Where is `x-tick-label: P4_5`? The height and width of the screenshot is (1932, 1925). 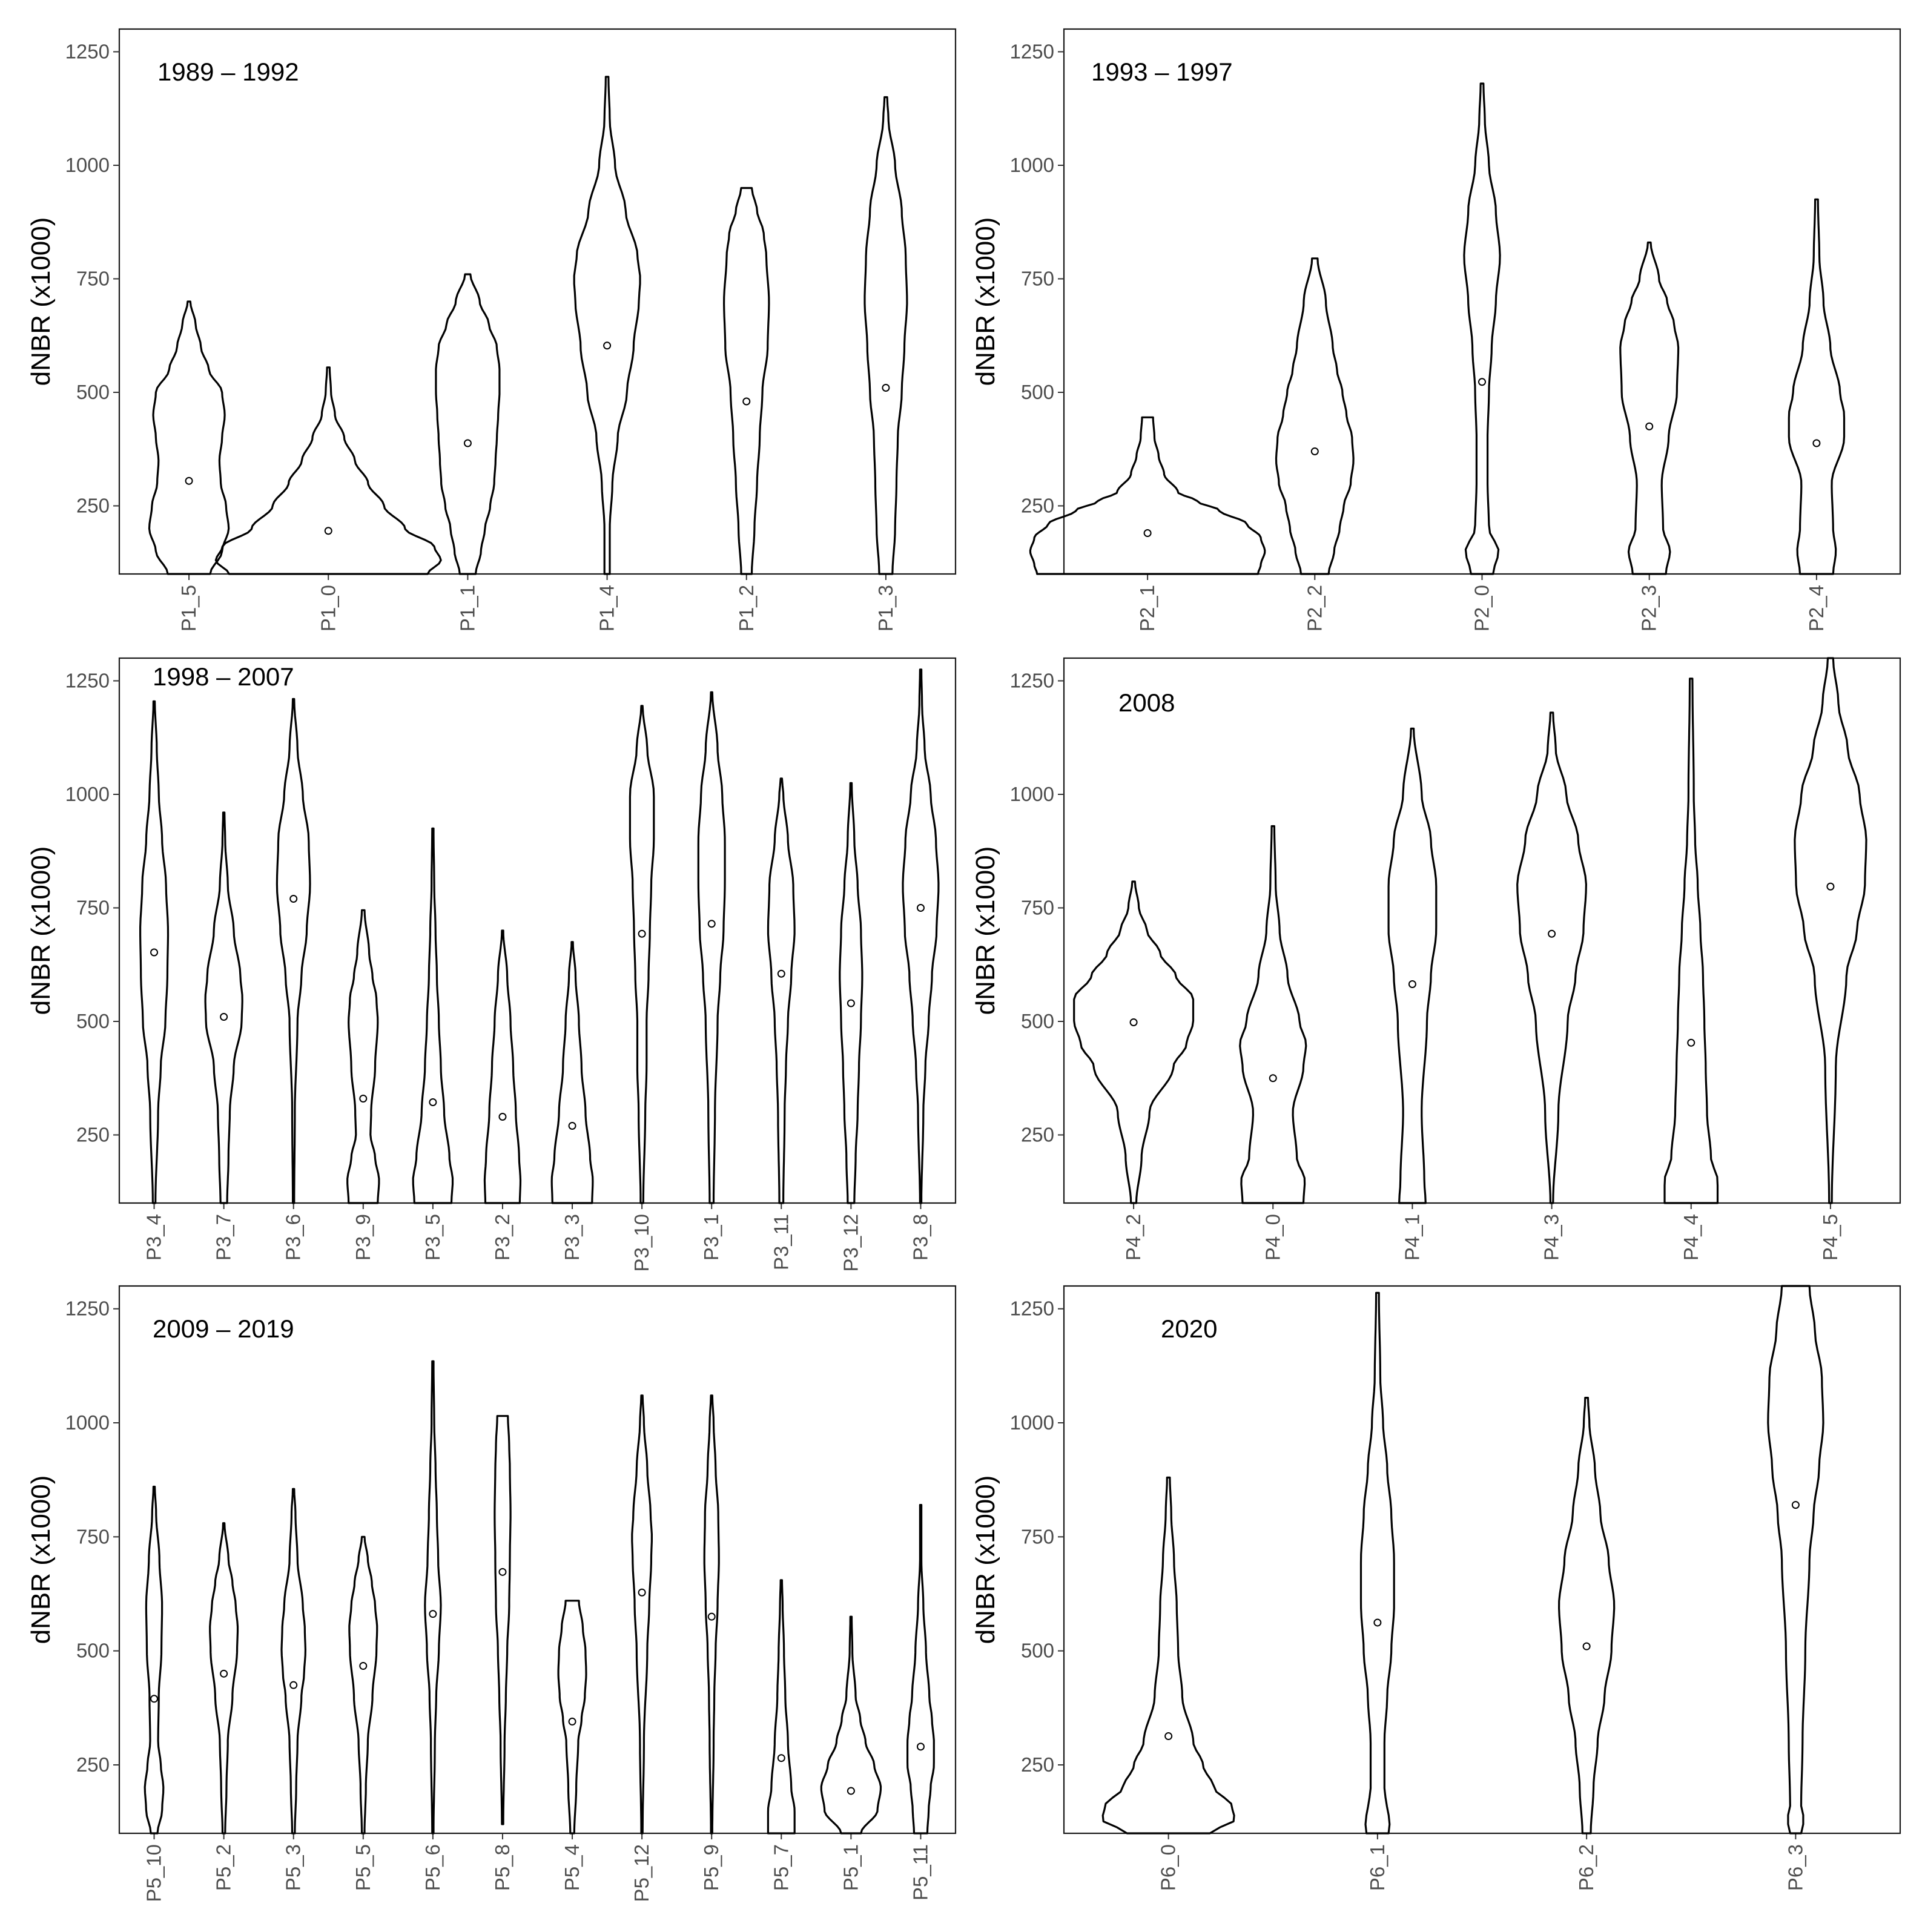 x-tick-label: P4_5 is located at coordinates (1830, 1237).